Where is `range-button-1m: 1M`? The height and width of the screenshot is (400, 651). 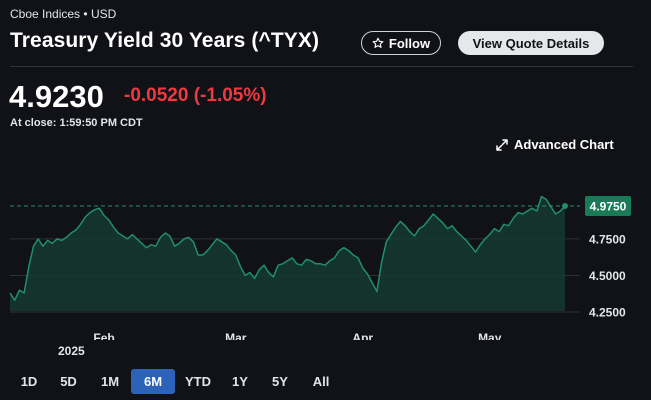
range-button-1m: 1M is located at coordinates (110, 381).